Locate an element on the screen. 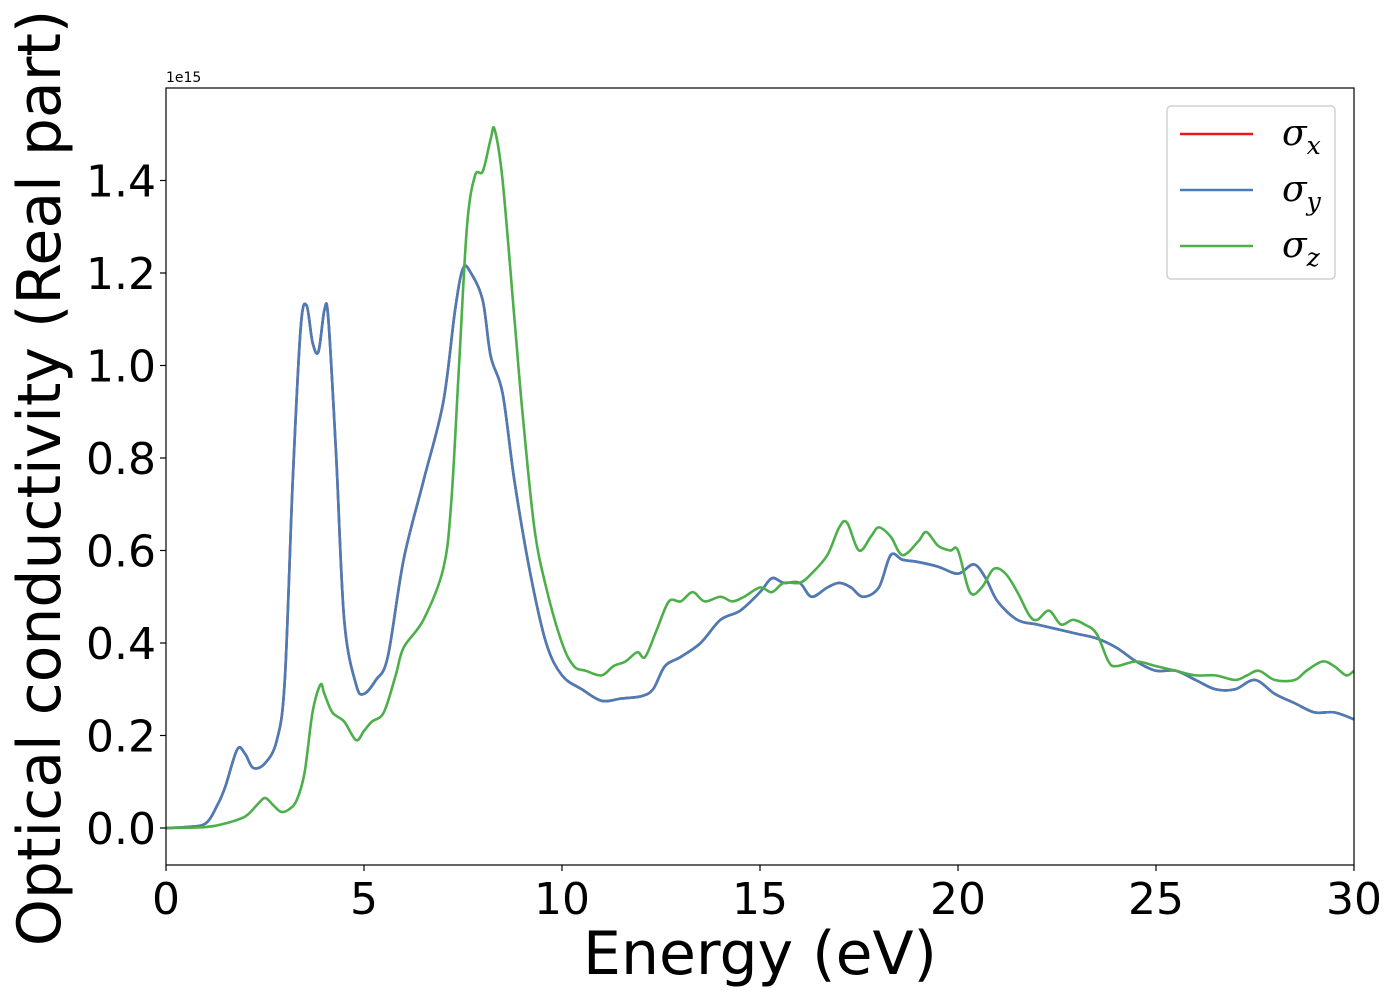 Image resolution: width=1400 pixels, height=1000 pixels. x-tick-label: 20 is located at coordinates (958, 899).